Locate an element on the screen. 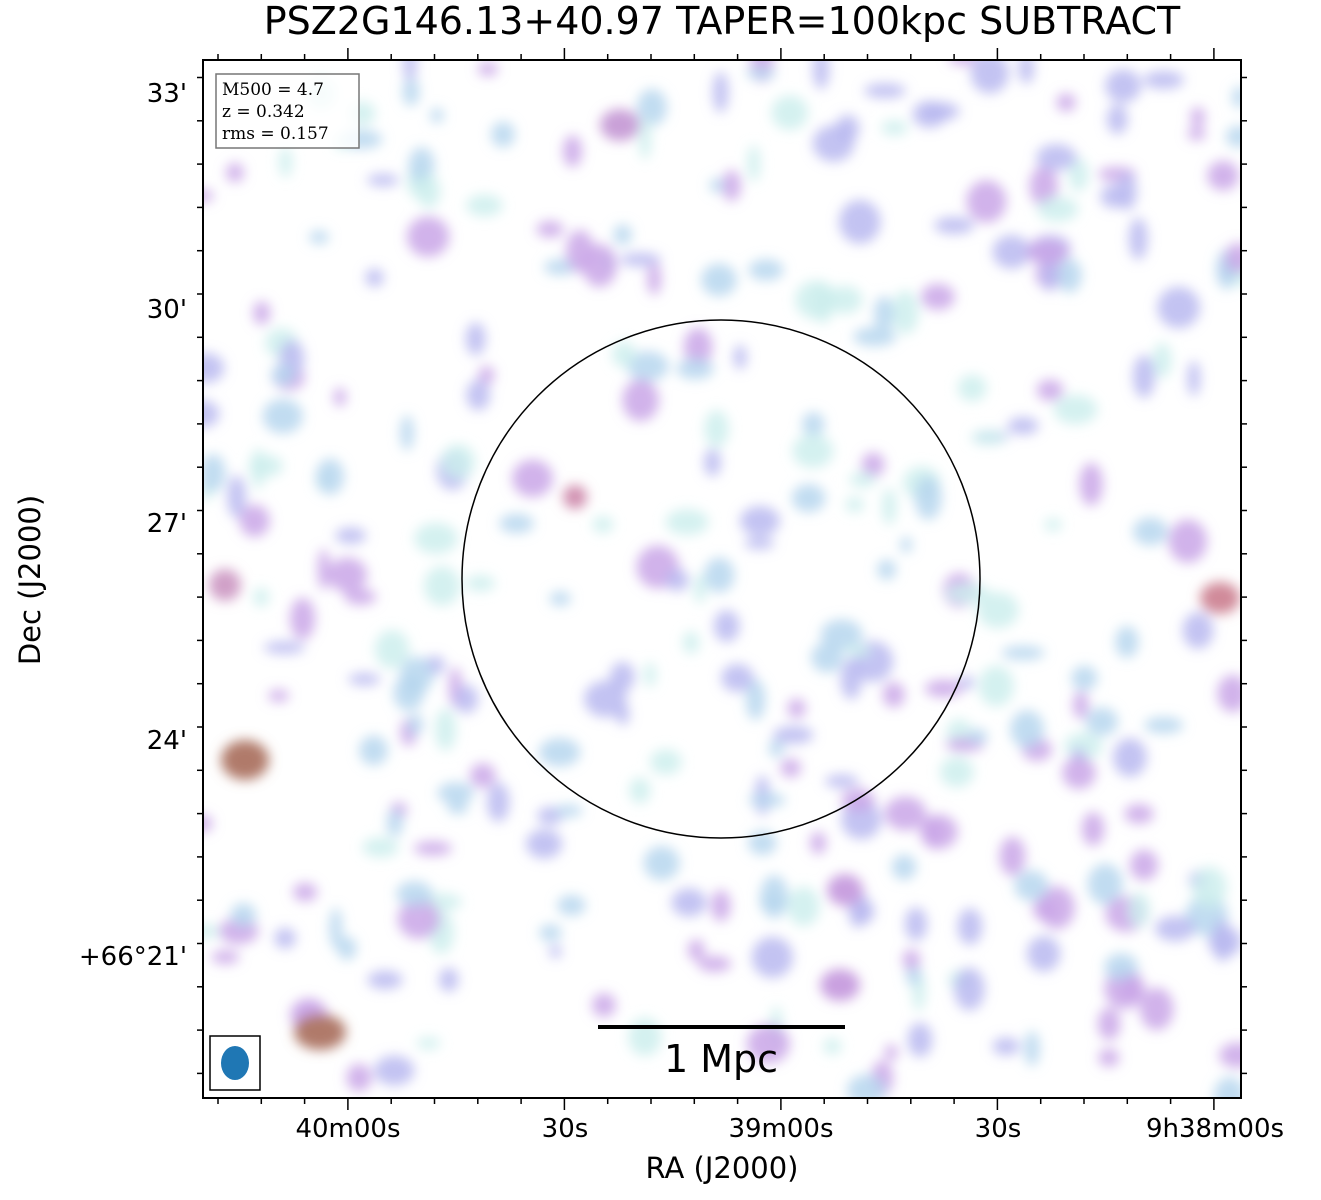 This screenshot has width=1321, height=1200. y-axis-label: Dec (J2000) is located at coordinates (30, 580).